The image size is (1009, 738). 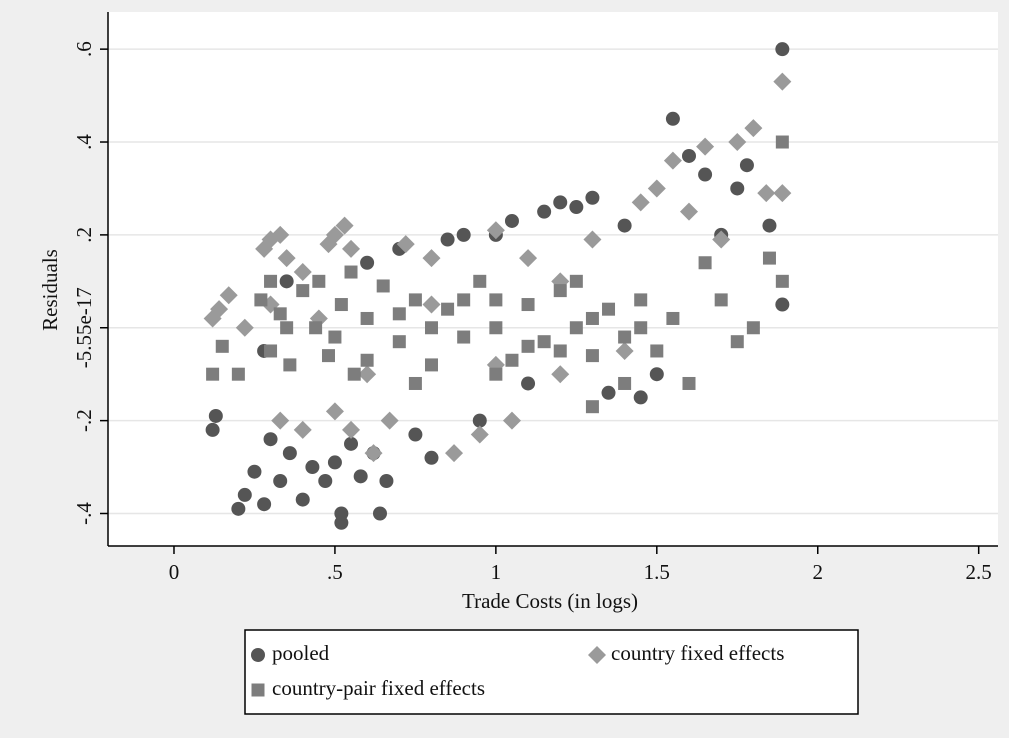 What do you see at coordinates (335, 572) in the screenshot?
I see `x-tick-label: .5` at bounding box center [335, 572].